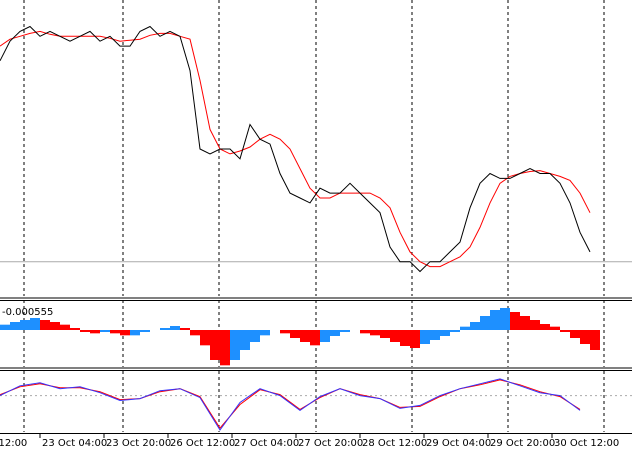 The width and height of the screenshot is (632, 451). What do you see at coordinates (394, 443) in the screenshot?
I see `x-tick-label: 28 Oct 12:00` at bounding box center [394, 443].